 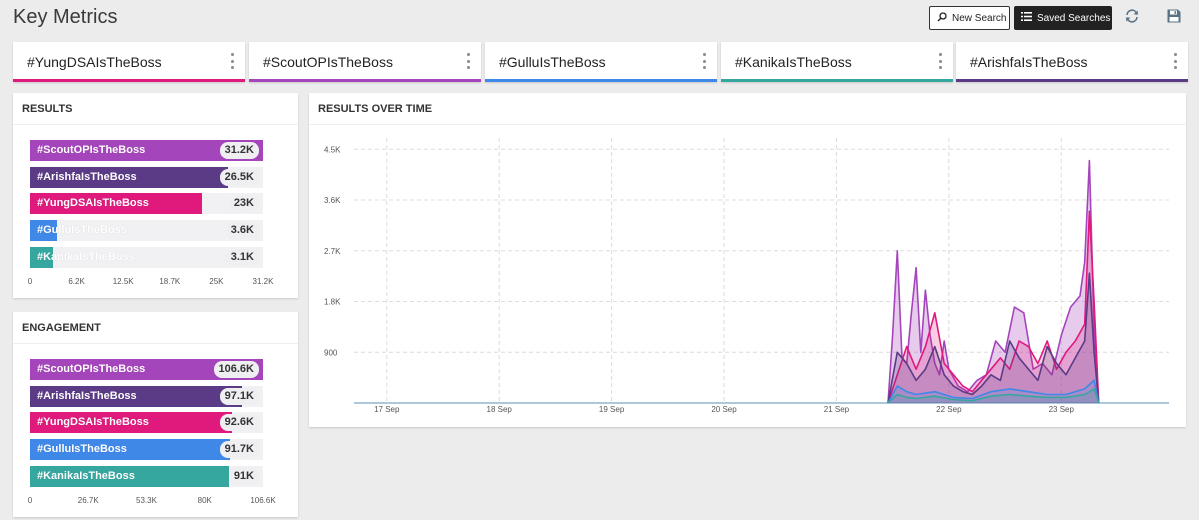 What do you see at coordinates (47, 109) in the screenshot?
I see `results-title: RESULTS` at bounding box center [47, 109].